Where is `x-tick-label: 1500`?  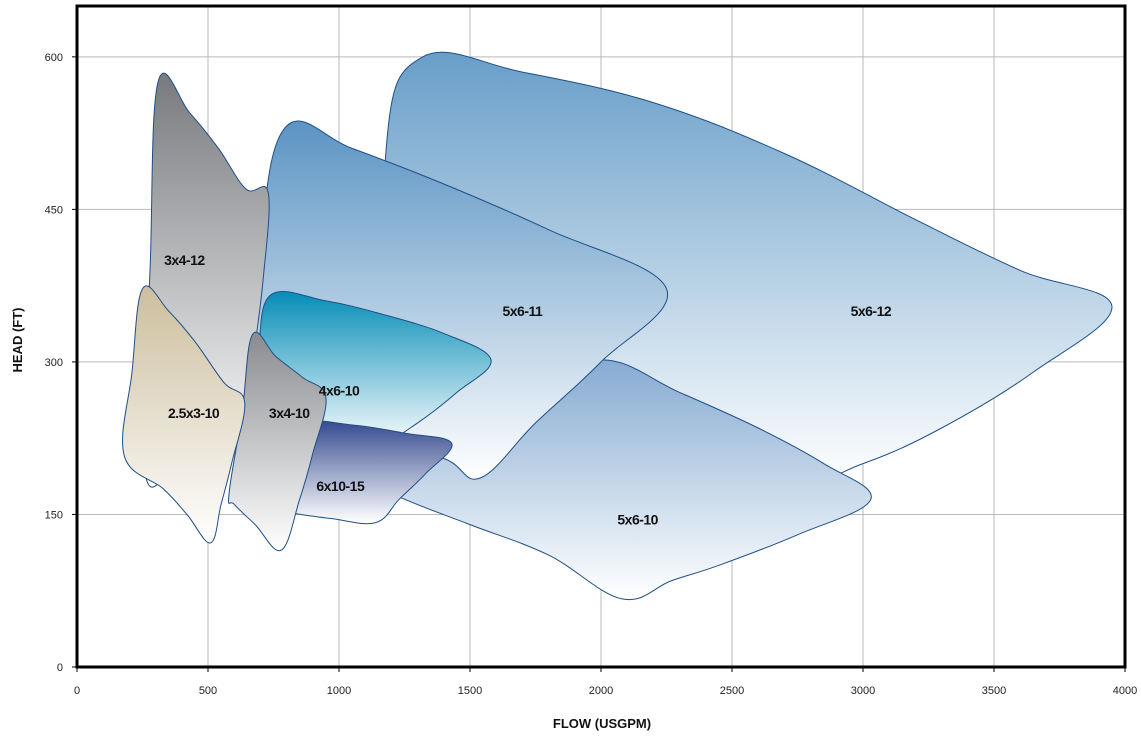
x-tick-label: 1500 is located at coordinates (470, 691).